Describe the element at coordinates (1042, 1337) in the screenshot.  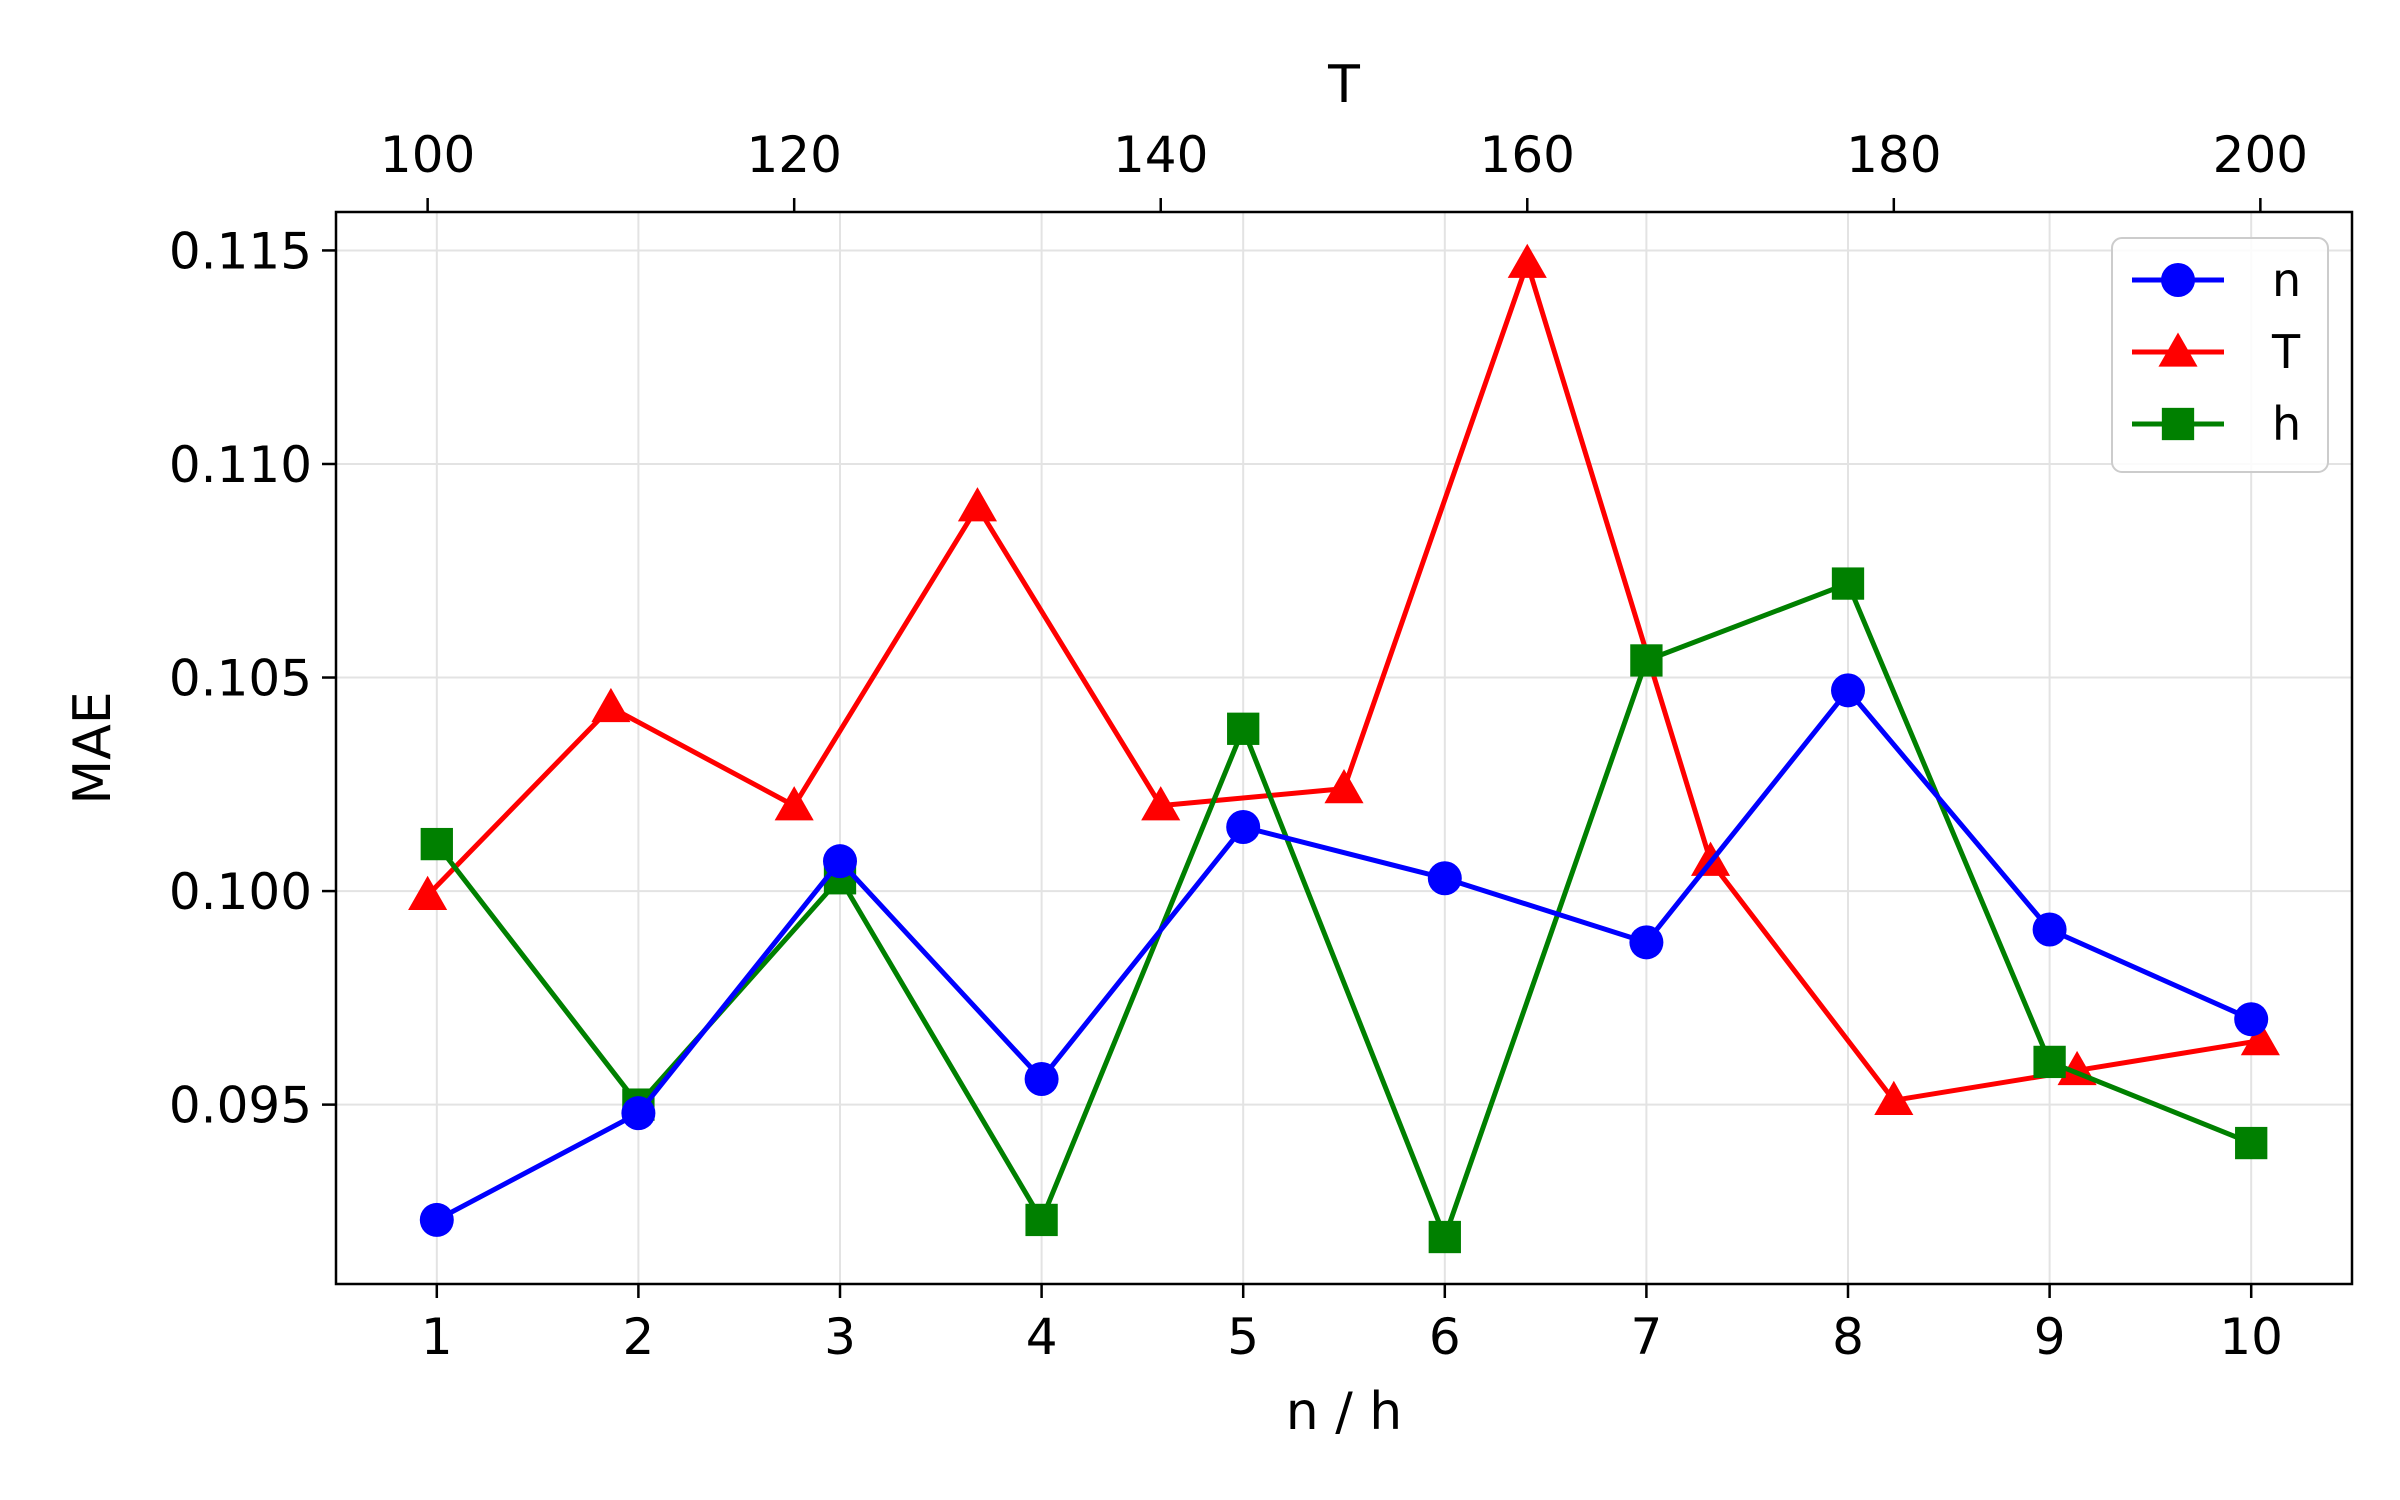
I see `x-tick-label: 4` at that location.